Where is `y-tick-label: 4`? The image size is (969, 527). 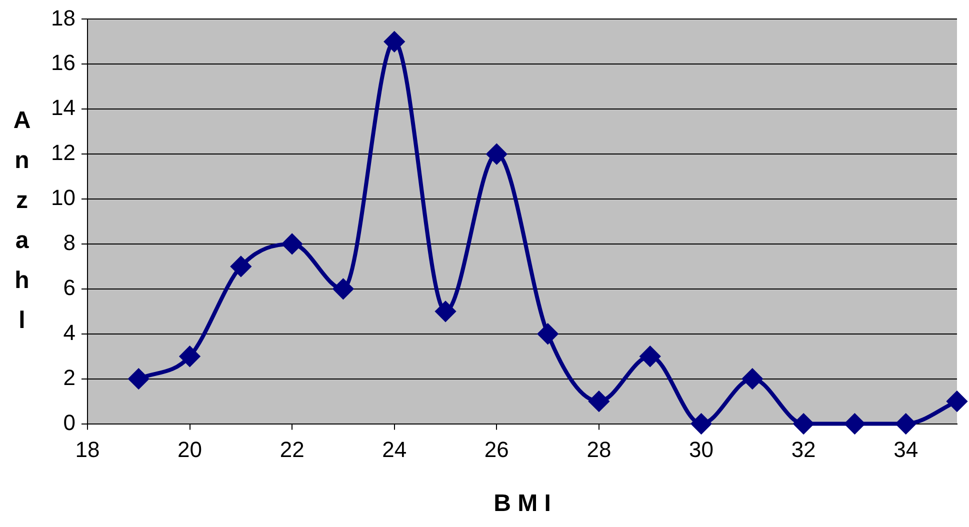
y-tick-label: 4 is located at coordinates (69, 332).